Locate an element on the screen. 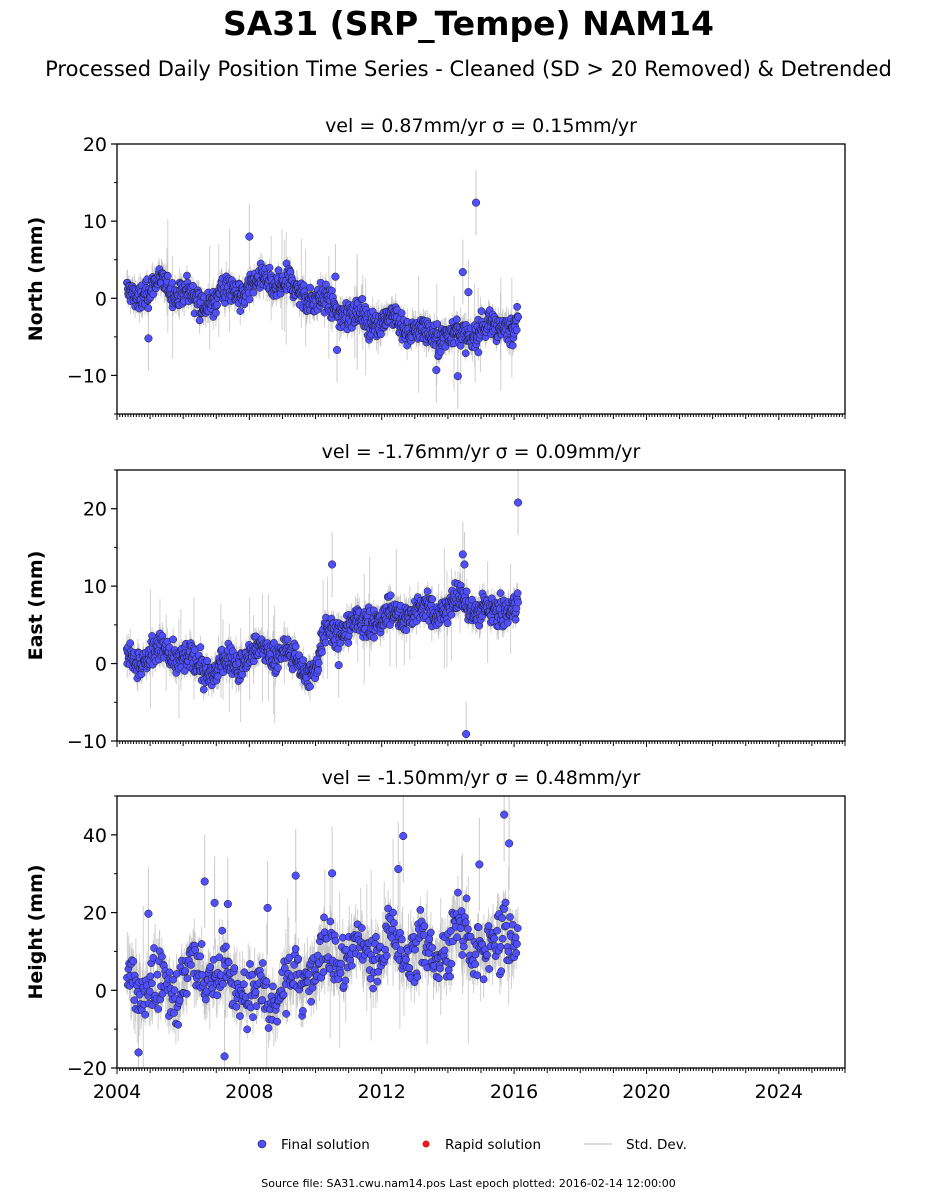  figure-title: SA31 (SRP_Tempe) NAM14 is located at coordinates (468, 23).